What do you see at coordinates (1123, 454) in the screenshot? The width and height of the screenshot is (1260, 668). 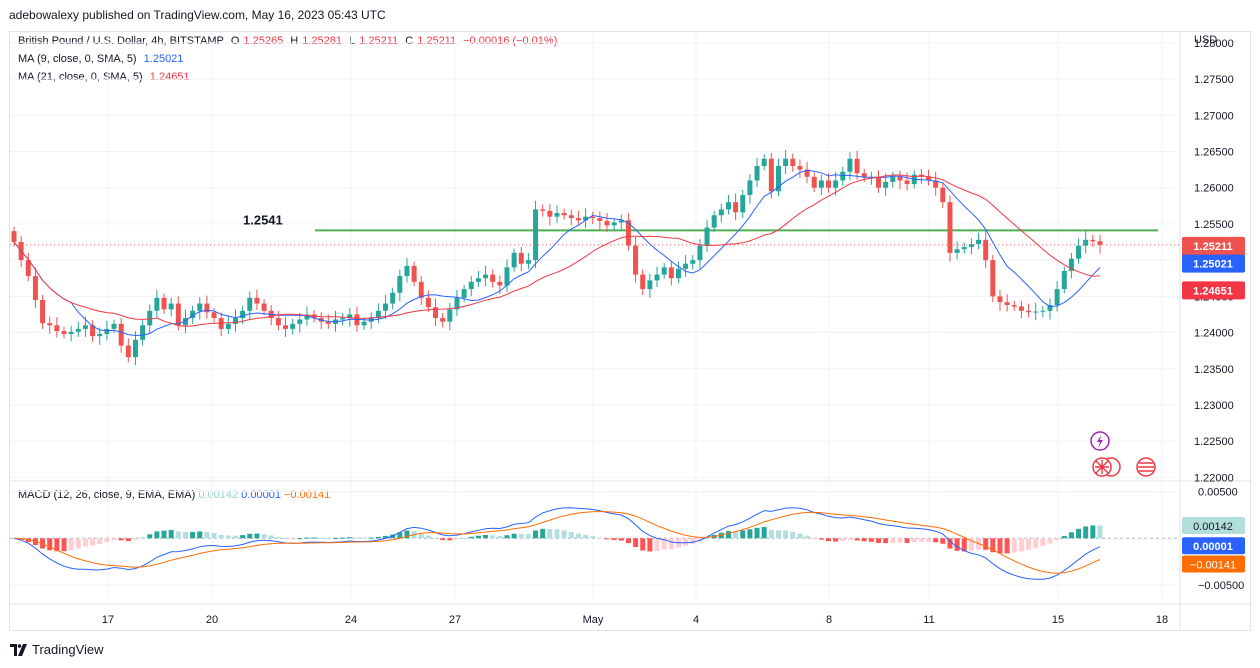 I see `event-icons` at bounding box center [1123, 454].